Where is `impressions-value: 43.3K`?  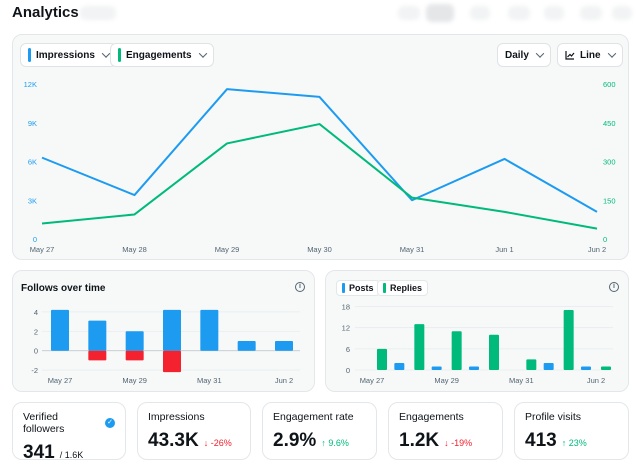
impressions-value: 43.3K is located at coordinates (173, 440).